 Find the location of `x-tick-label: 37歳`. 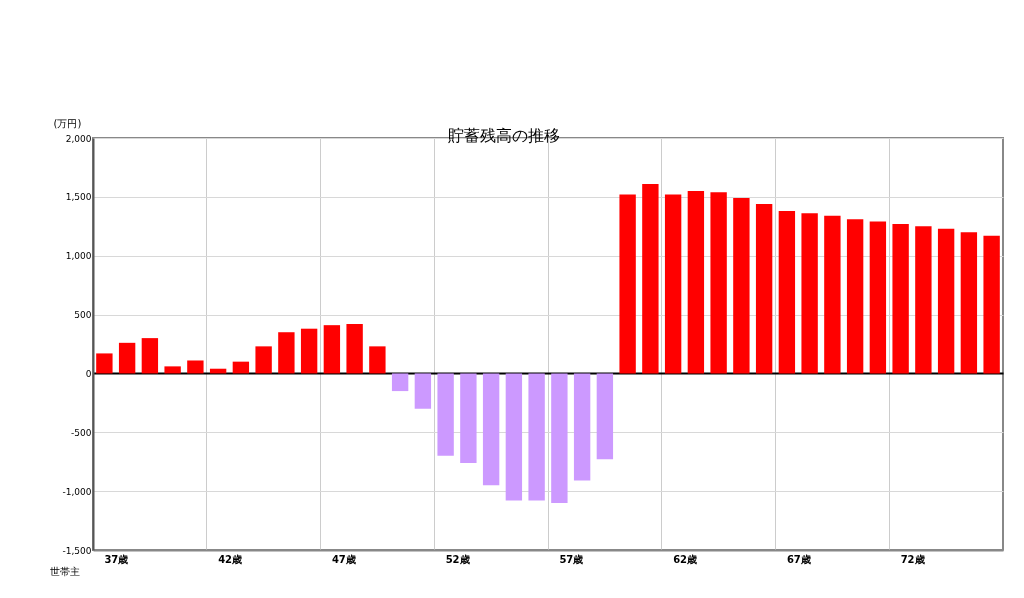

x-tick-label: 37歳 is located at coordinates (116, 559).